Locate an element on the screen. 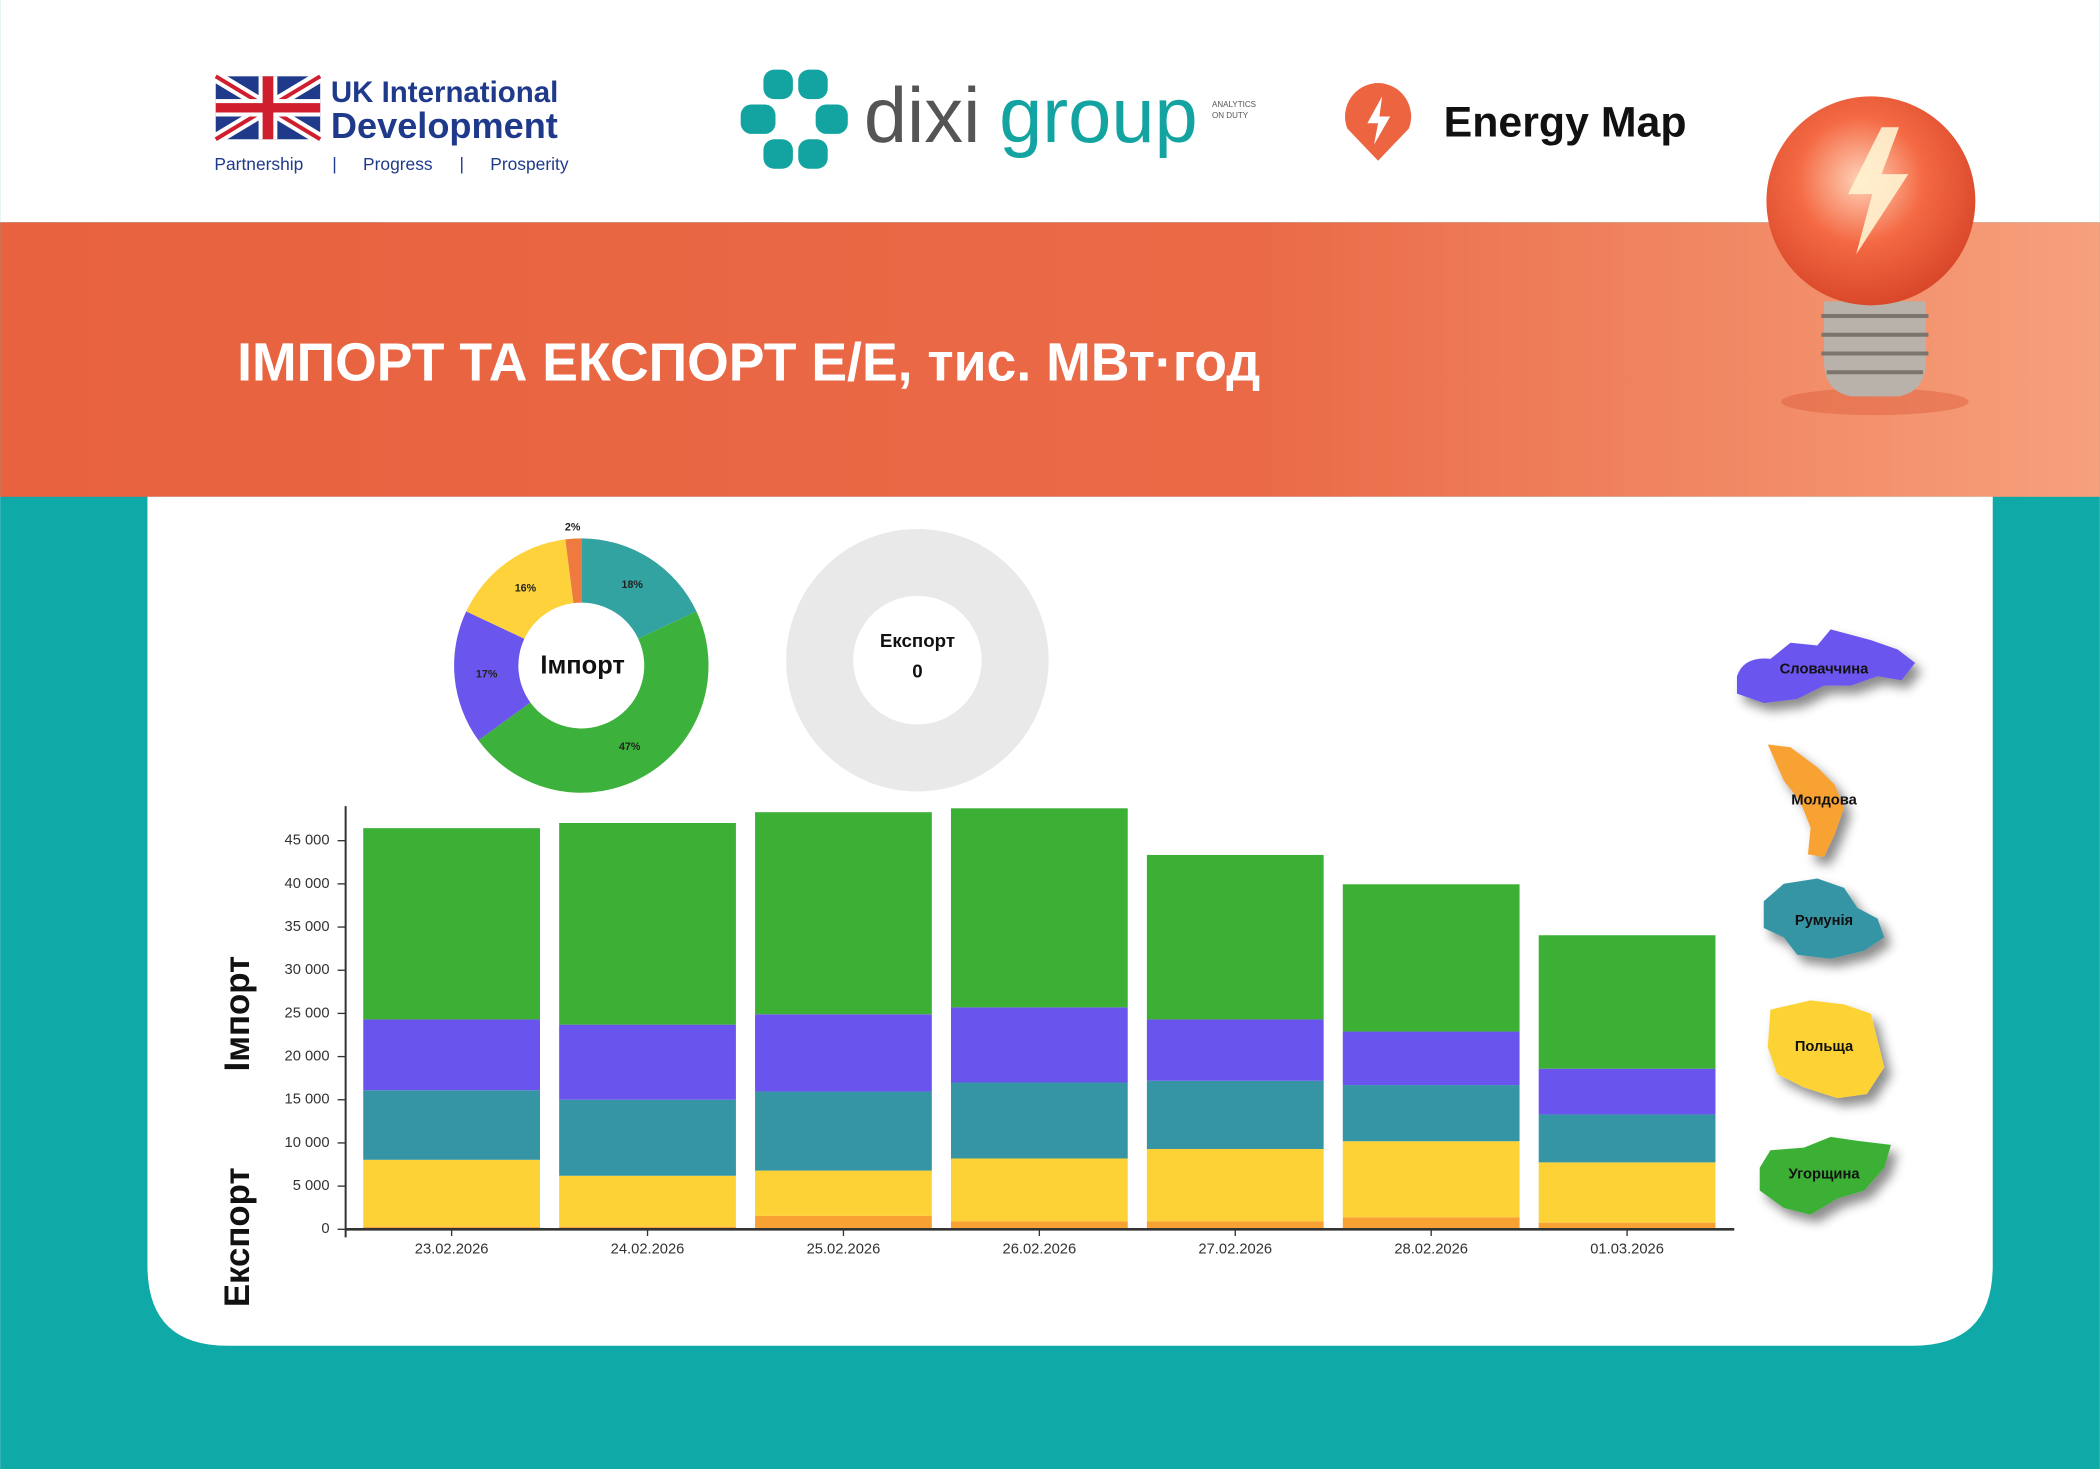 This screenshot has width=2100, height=1469. lightbulb is located at coordinates (1871, 256).